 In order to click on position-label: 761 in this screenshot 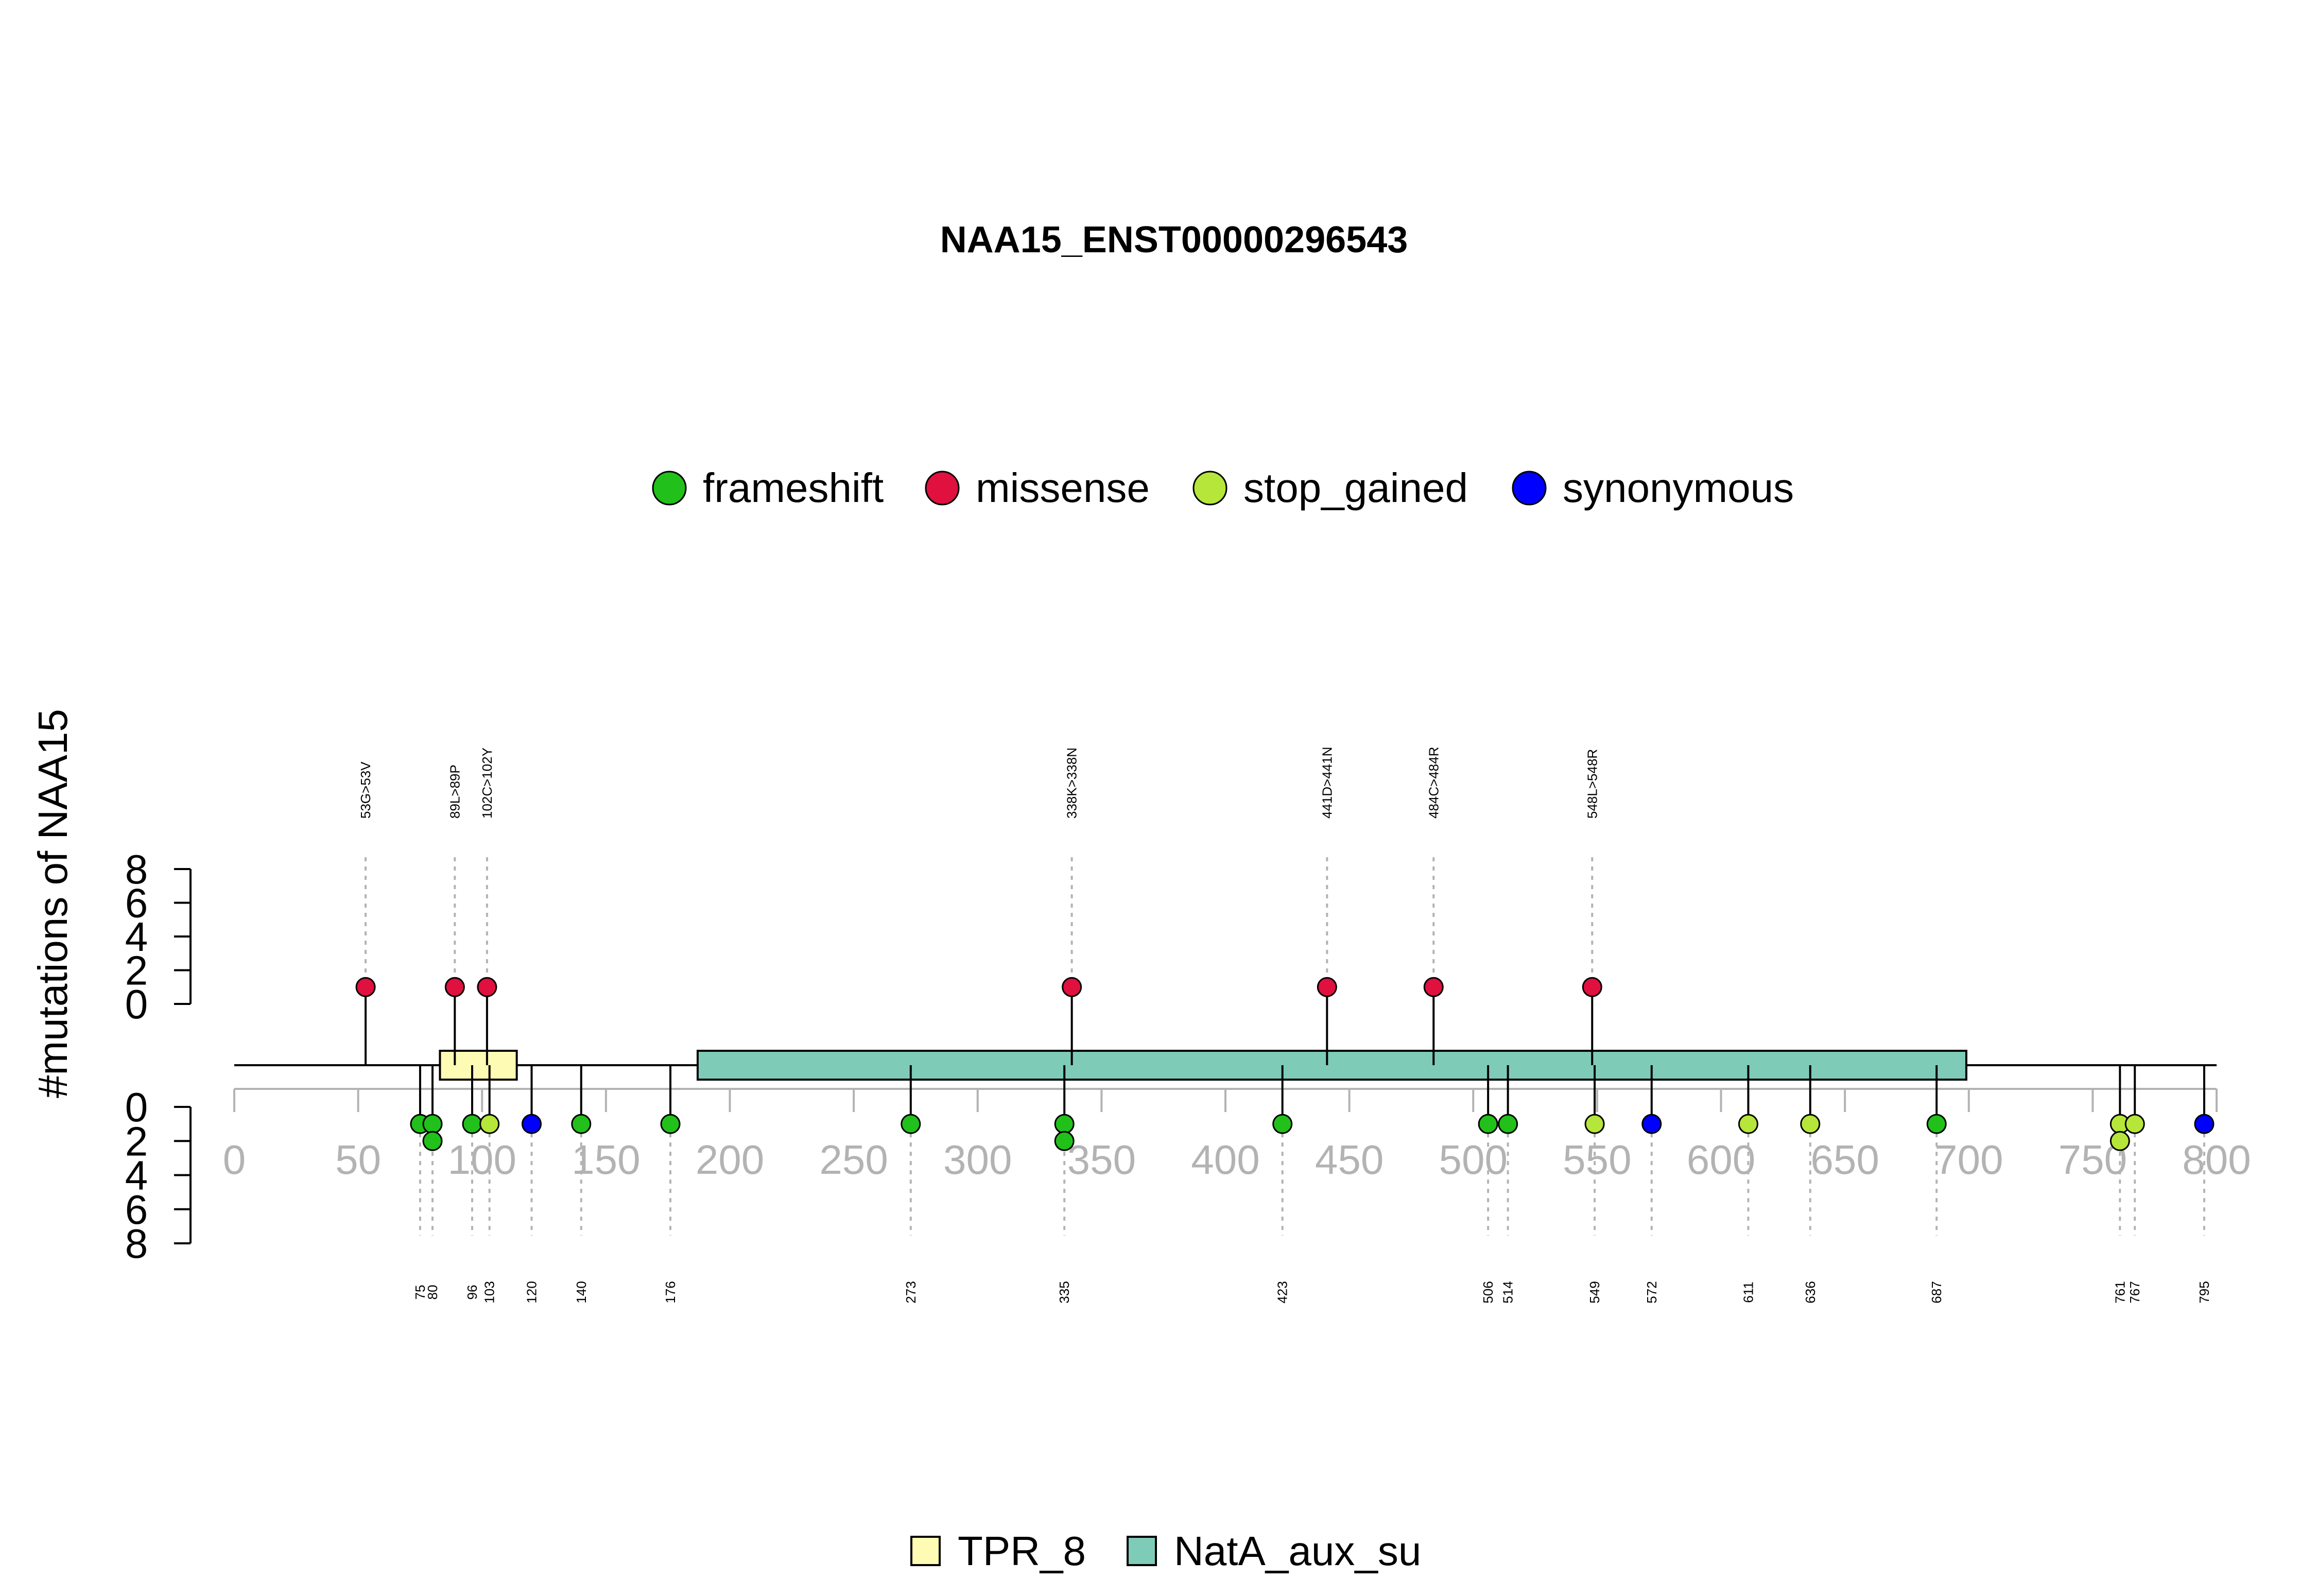, I will do `click(2120, 1292)`.